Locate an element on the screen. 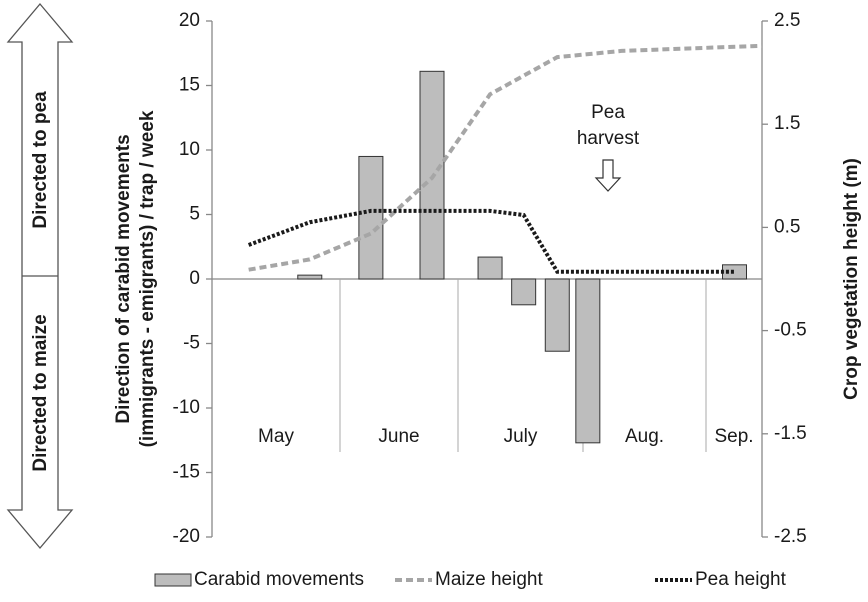 The image size is (868, 602). y-tick-label: 20 is located at coordinates (189, 20).